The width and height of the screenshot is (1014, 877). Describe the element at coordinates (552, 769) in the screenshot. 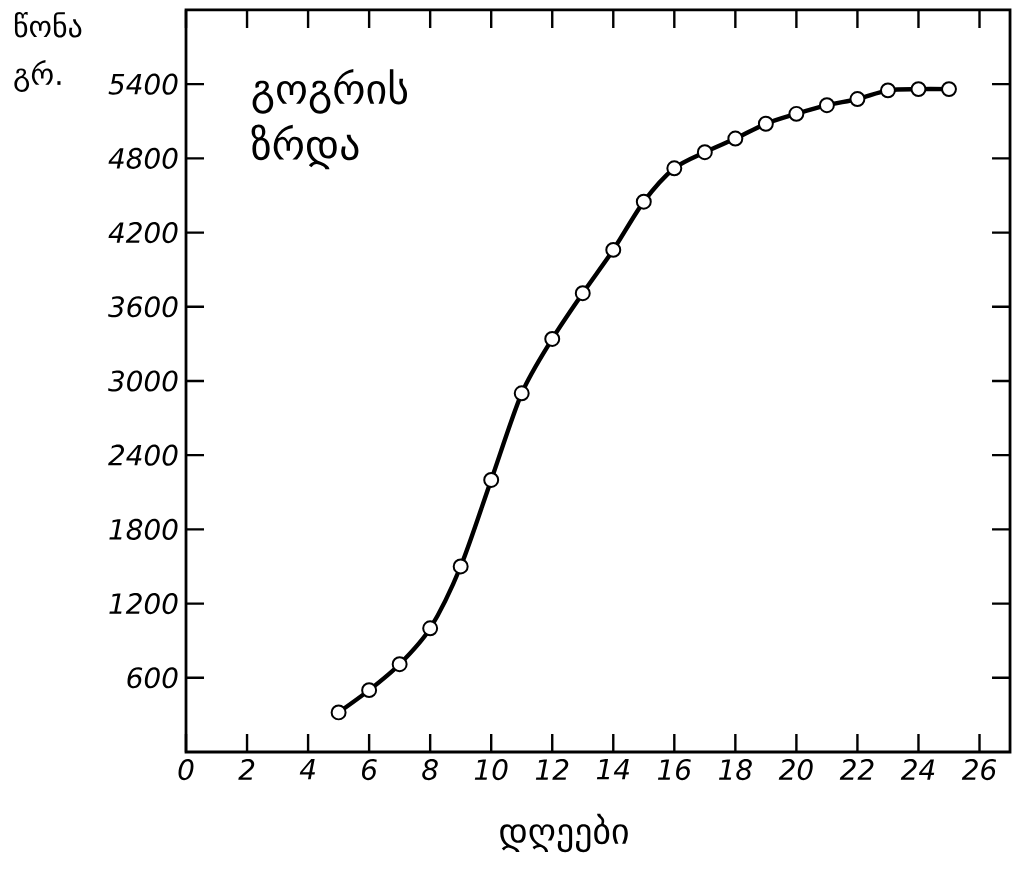

I see `x-tick-label: 12` at that location.